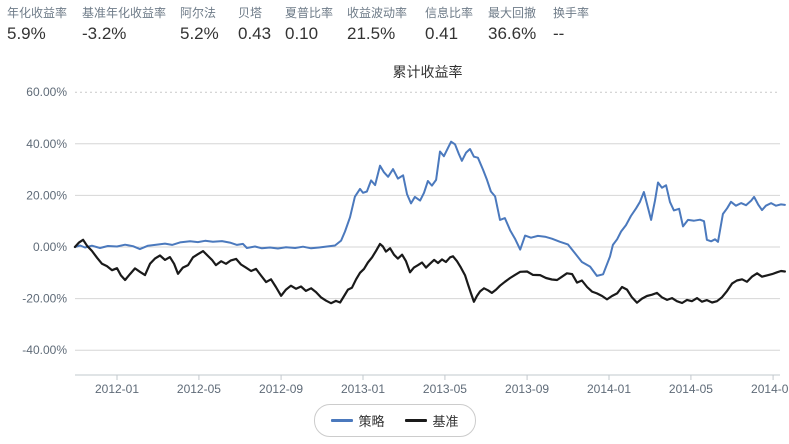 The width and height of the screenshot is (789, 444). Describe the element at coordinates (363, 389) in the screenshot. I see `x-axis-tick-label: 2013-01` at that location.